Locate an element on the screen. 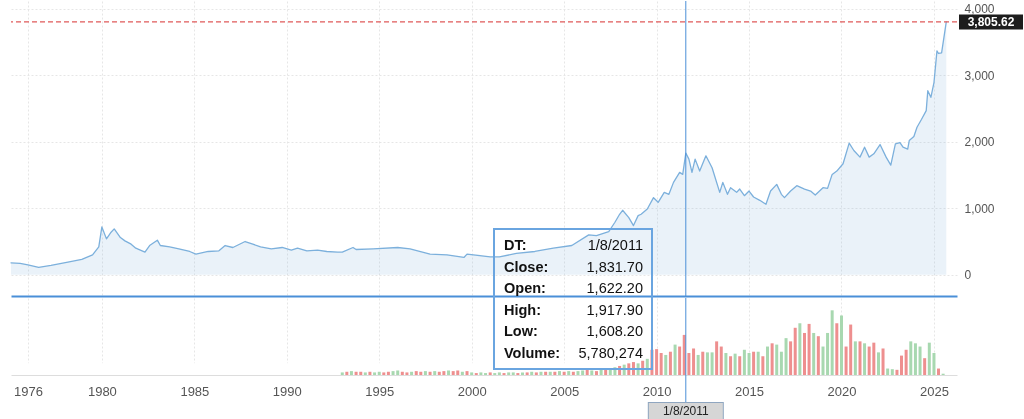 The height and width of the screenshot is (419, 1024). x-tick-label: 1990 is located at coordinates (287, 391).